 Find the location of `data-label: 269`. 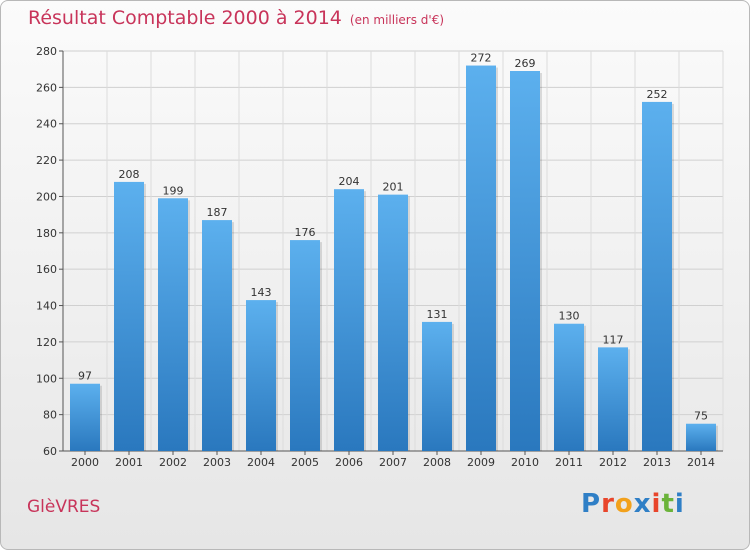

data-label: 269 is located at coordinates (525, 63).